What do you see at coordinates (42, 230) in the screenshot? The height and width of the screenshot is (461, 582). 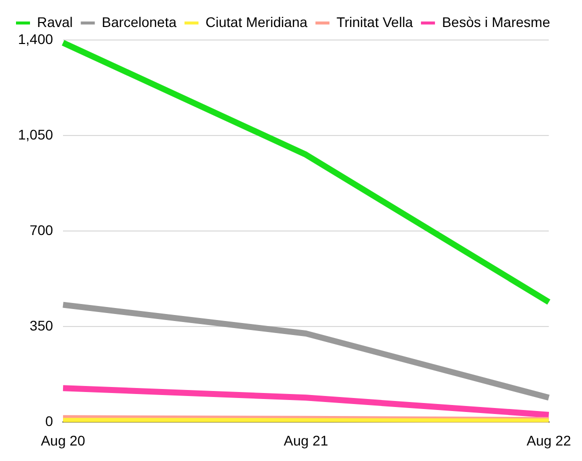 I see `y-tick-label: 700` at bounding box center [42, 230].